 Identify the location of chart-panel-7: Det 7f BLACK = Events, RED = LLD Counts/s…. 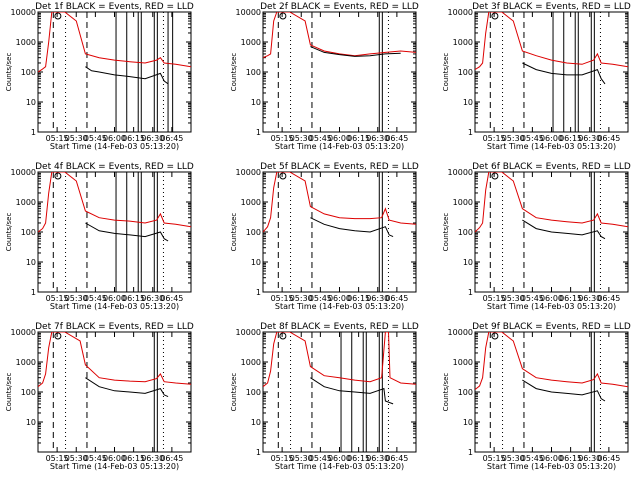
(99, 396).